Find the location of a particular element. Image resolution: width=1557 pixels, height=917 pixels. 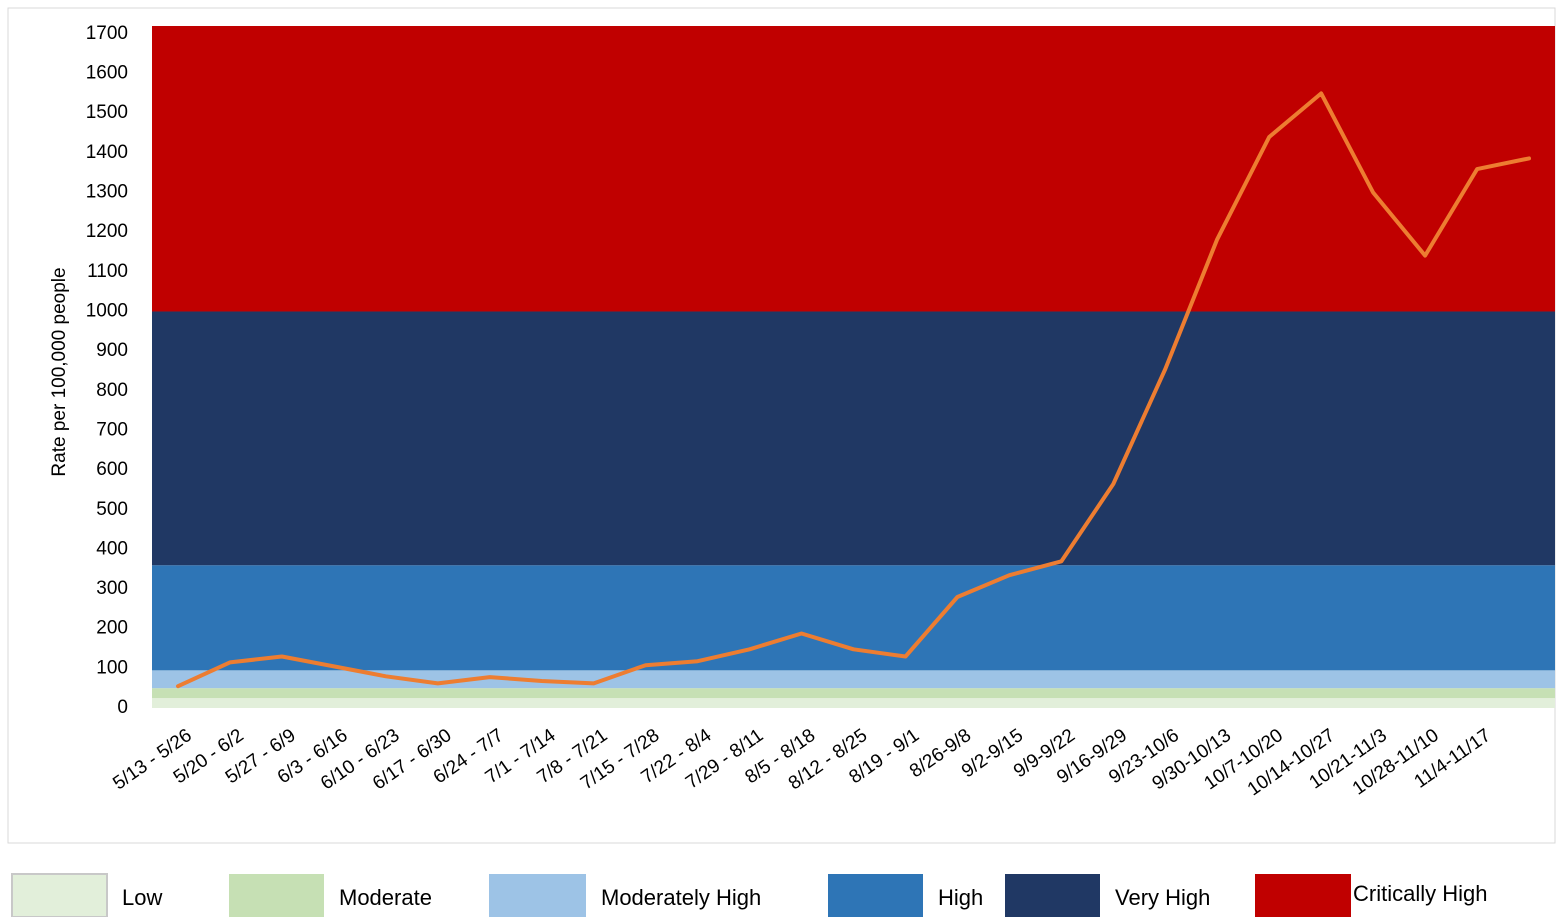

y-axis-title: Rate per 100,000 people is located at coordinates (59, 371).